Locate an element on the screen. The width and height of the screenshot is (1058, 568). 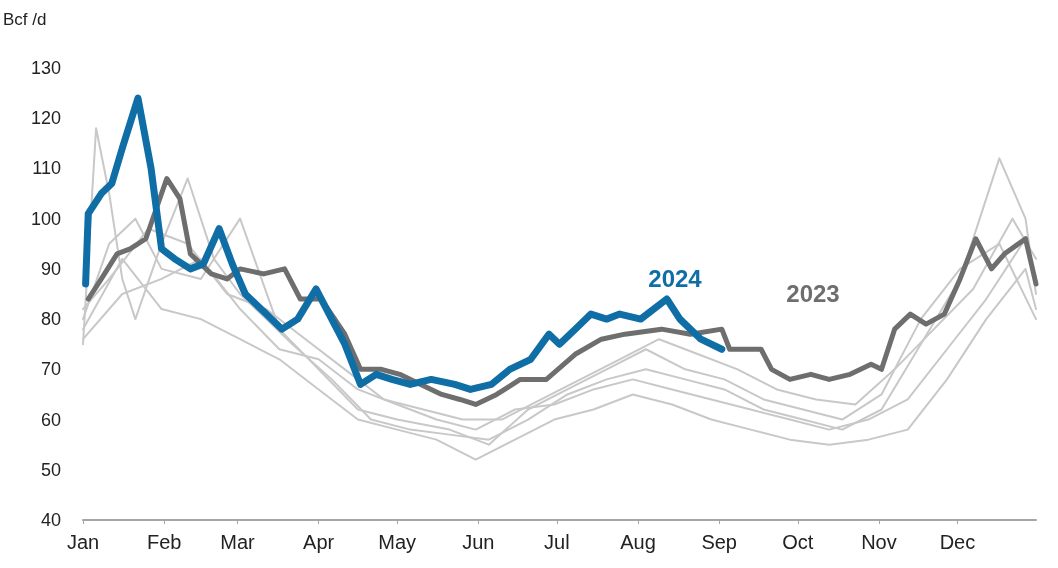
x-tick-label: May is located at coordinates (397, 542).